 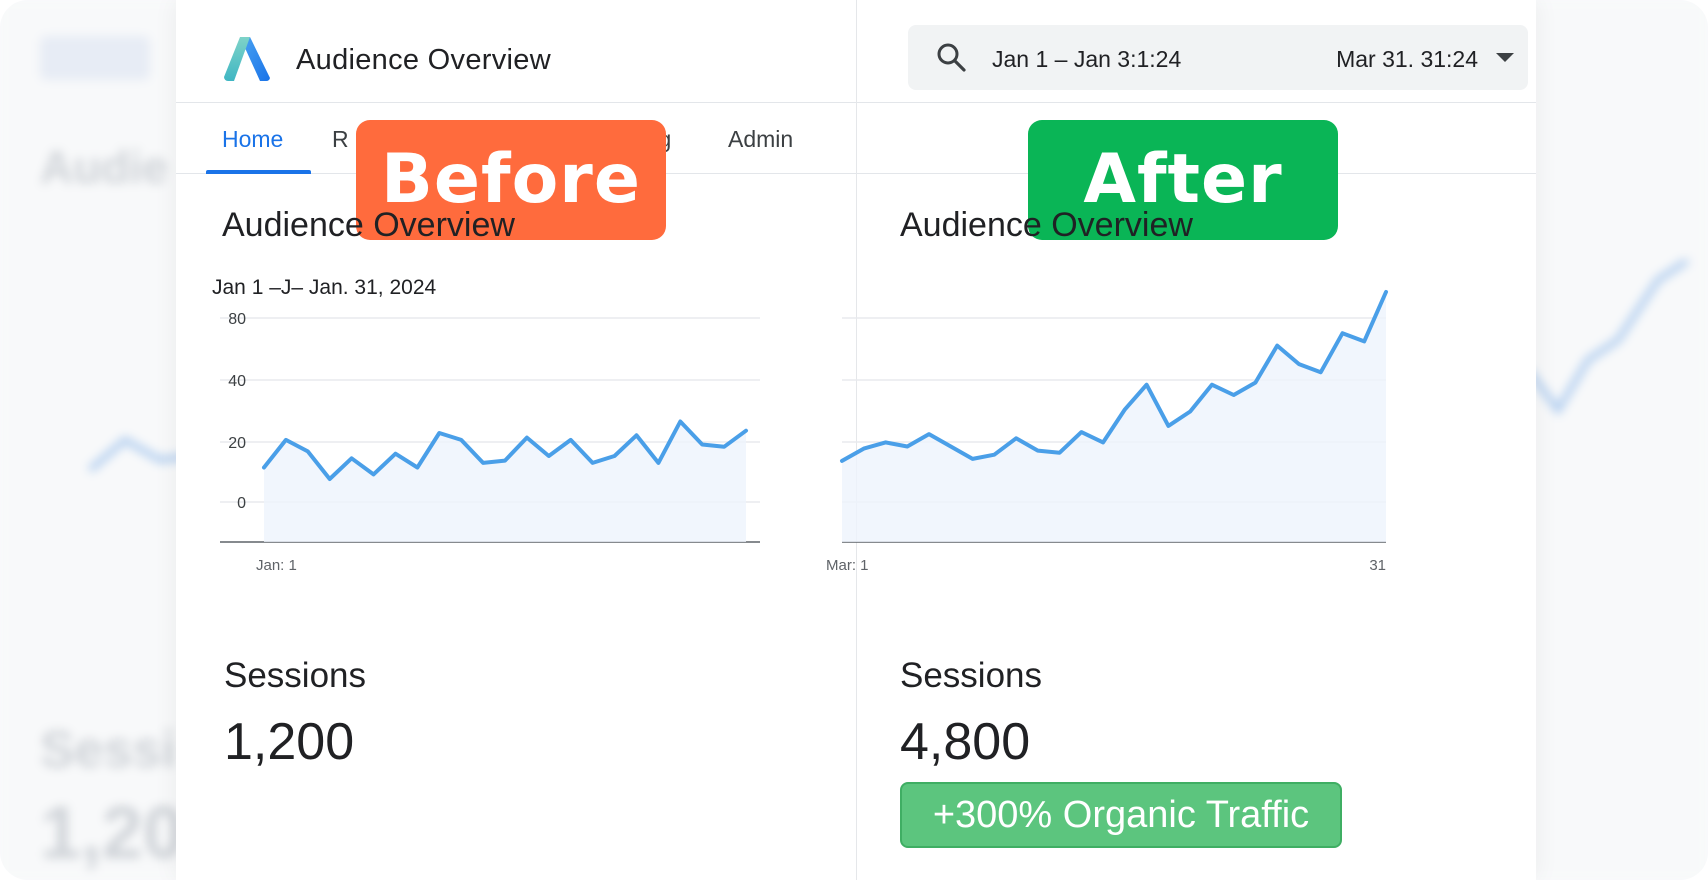 What do you see at coordinates (1218, 57) in the screenshot?
I see `date-range-picker: Jan 1 – Jan 3:1:24 Mar 31. 31:24` at bounding box center [1218, 57].